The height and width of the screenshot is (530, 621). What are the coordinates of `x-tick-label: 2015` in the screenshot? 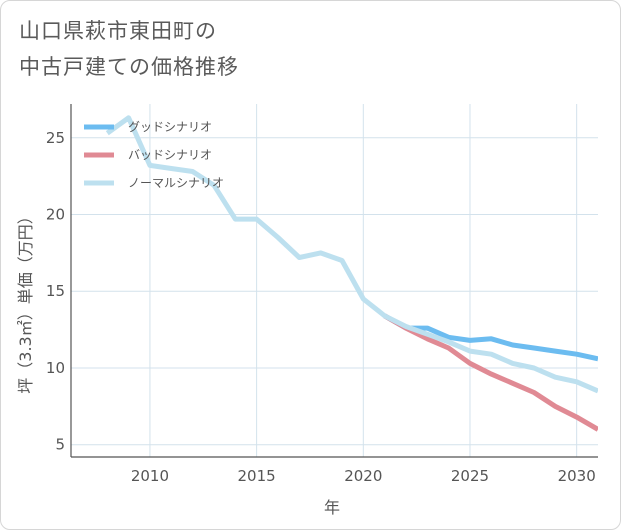 It's located at (257, 476).